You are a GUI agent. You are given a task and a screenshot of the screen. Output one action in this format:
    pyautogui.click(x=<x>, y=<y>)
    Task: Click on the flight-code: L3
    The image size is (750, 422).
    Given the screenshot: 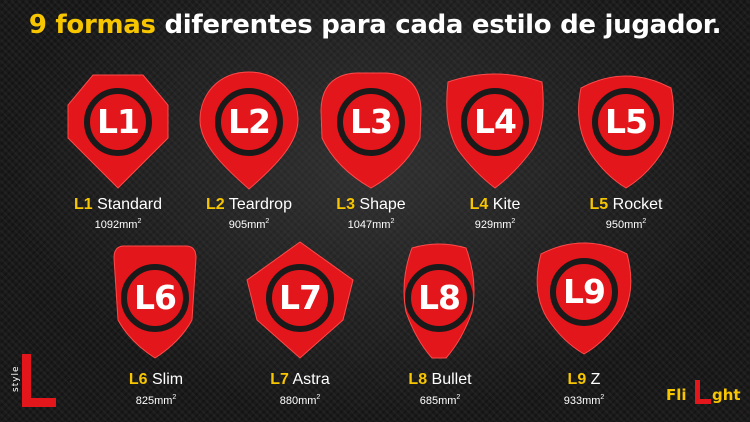 What is the action you would take?
    pyautogui.click(x=371, y=121)
    